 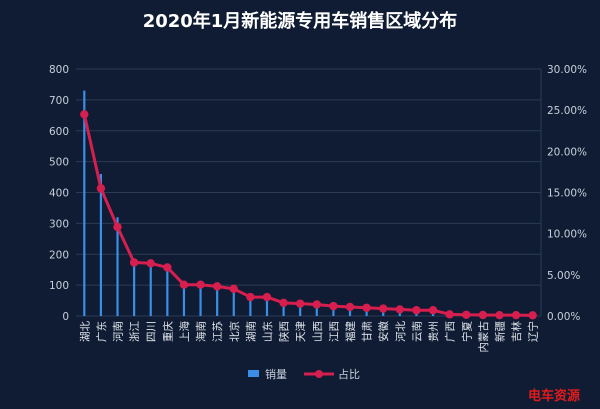 I want to click on left-y-axis: 0 100 200 300 400 500 600 700 800, so click(x=59, y=193).